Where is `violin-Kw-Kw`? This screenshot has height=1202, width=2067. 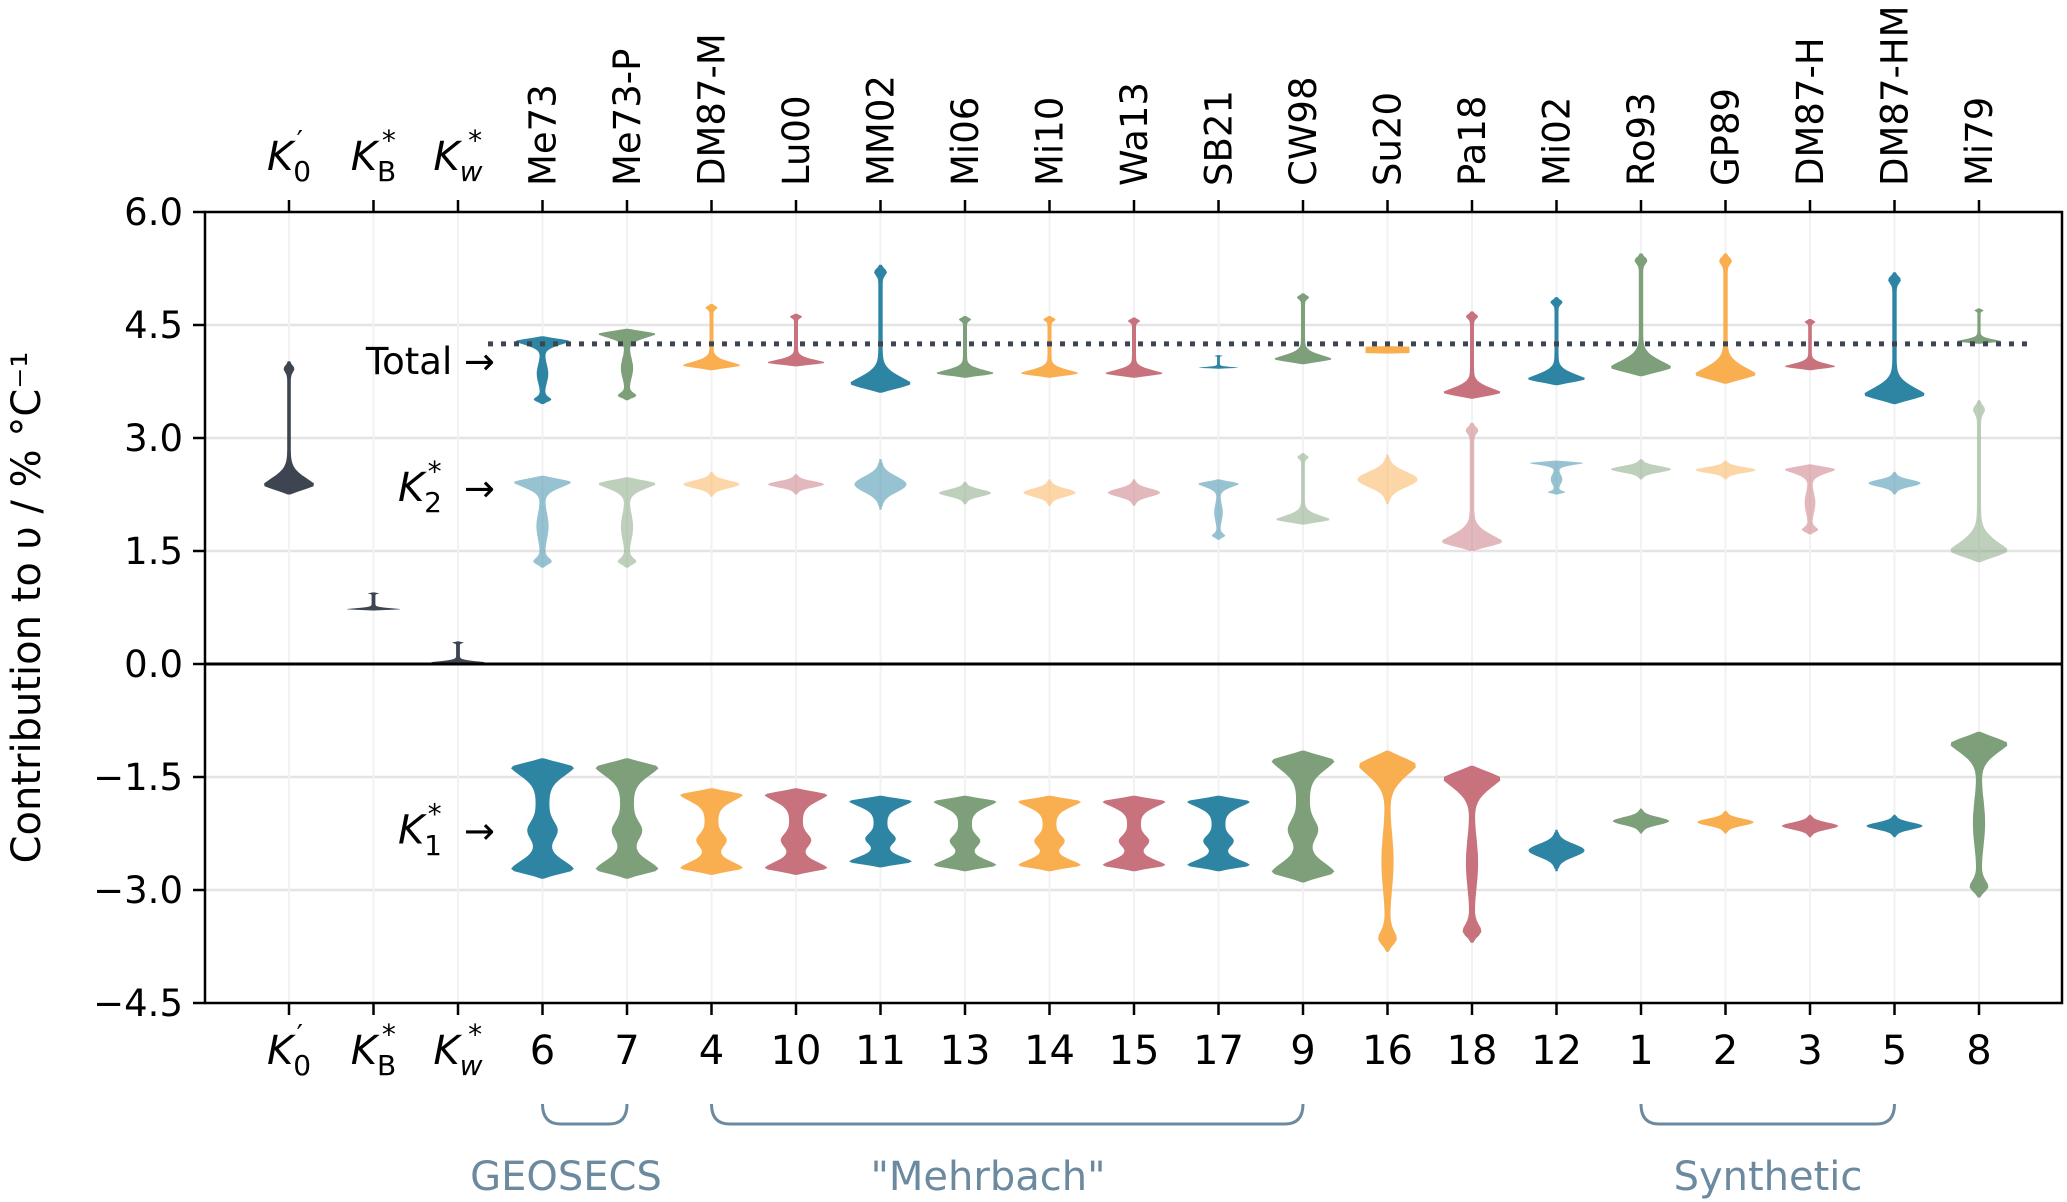 violin-Kw-Kw is located at coordinates (458, 652).